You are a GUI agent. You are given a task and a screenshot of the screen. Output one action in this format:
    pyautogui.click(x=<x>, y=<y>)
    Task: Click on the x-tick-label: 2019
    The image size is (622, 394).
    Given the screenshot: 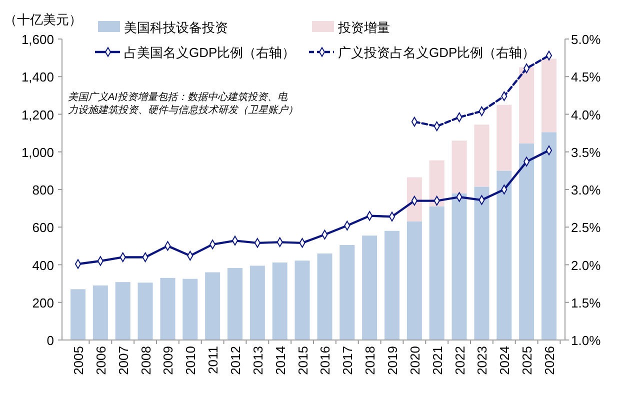 What is the action you would take?
    pyautogui.click(x=392, y=360)
    